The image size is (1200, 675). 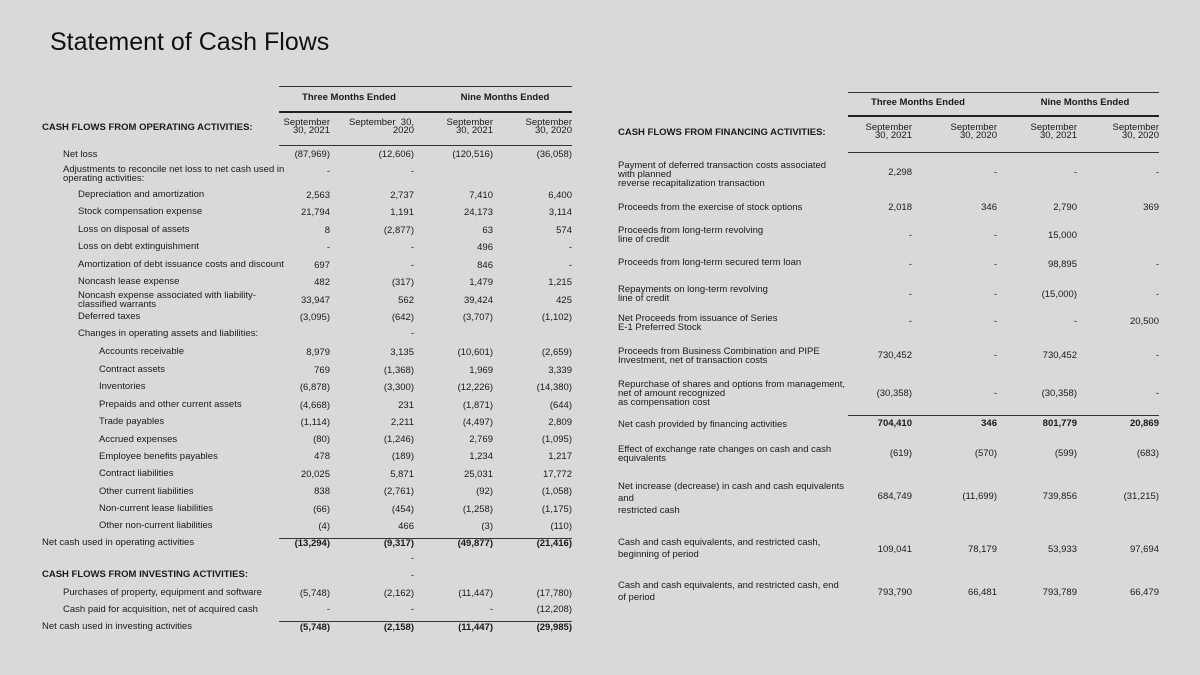 What do you see at coordinates (156, 525) in the screenshot?
I see `row-label: Other non-current liabilities` at bounding box center [156, 525].